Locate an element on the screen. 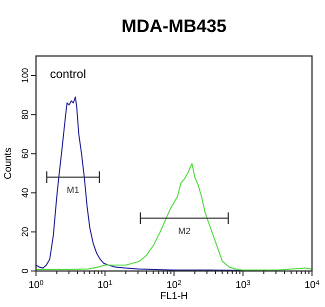 The image size is (325, 307). x-tick-label: 10$^{0}$ is located at coordinates (36, 285).